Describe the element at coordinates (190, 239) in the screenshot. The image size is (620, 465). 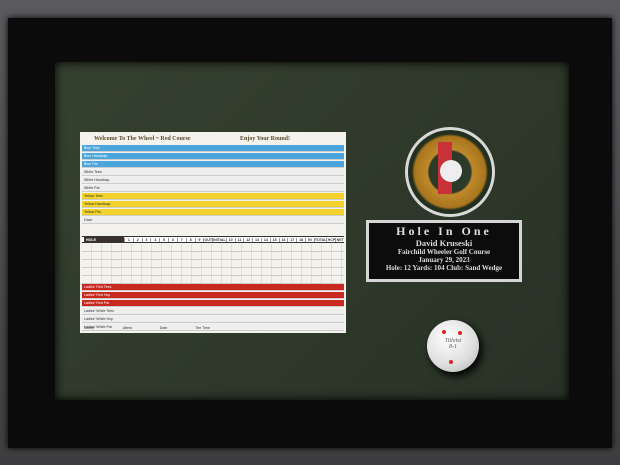
I see `hole-column-header: 8` at that location.